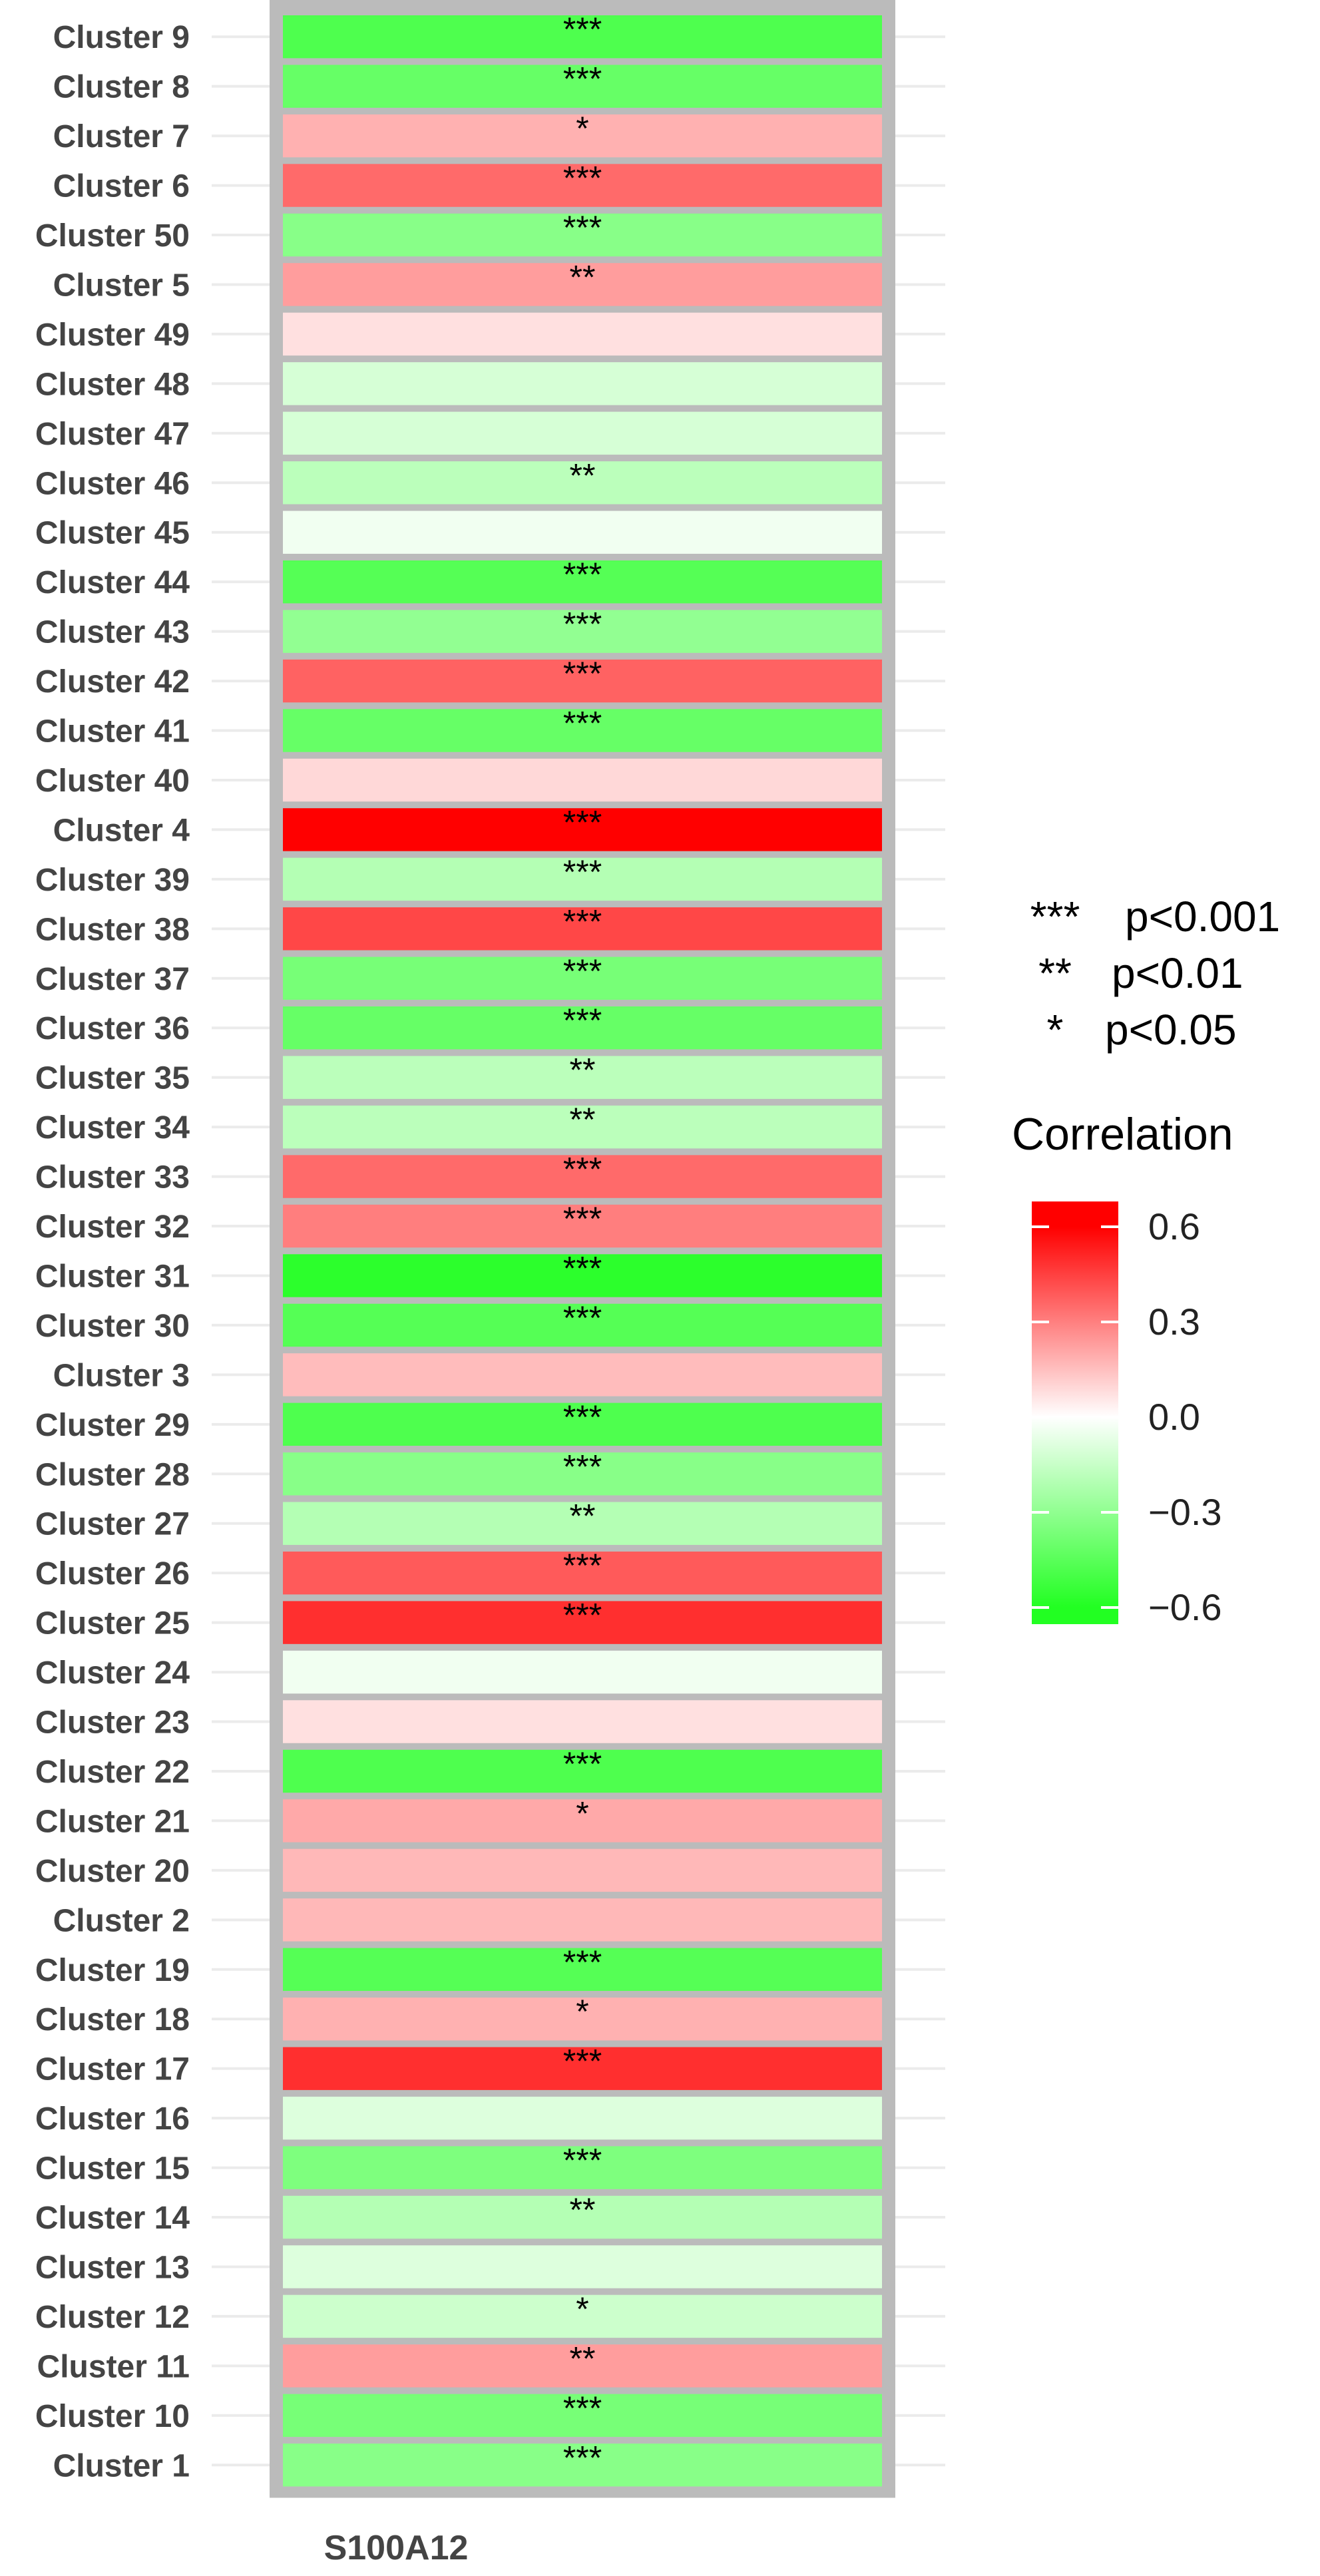  Describe the element at coordinates (1185, 1607) in the screenshot. I see `colorbar-label: −0.6` at that location.